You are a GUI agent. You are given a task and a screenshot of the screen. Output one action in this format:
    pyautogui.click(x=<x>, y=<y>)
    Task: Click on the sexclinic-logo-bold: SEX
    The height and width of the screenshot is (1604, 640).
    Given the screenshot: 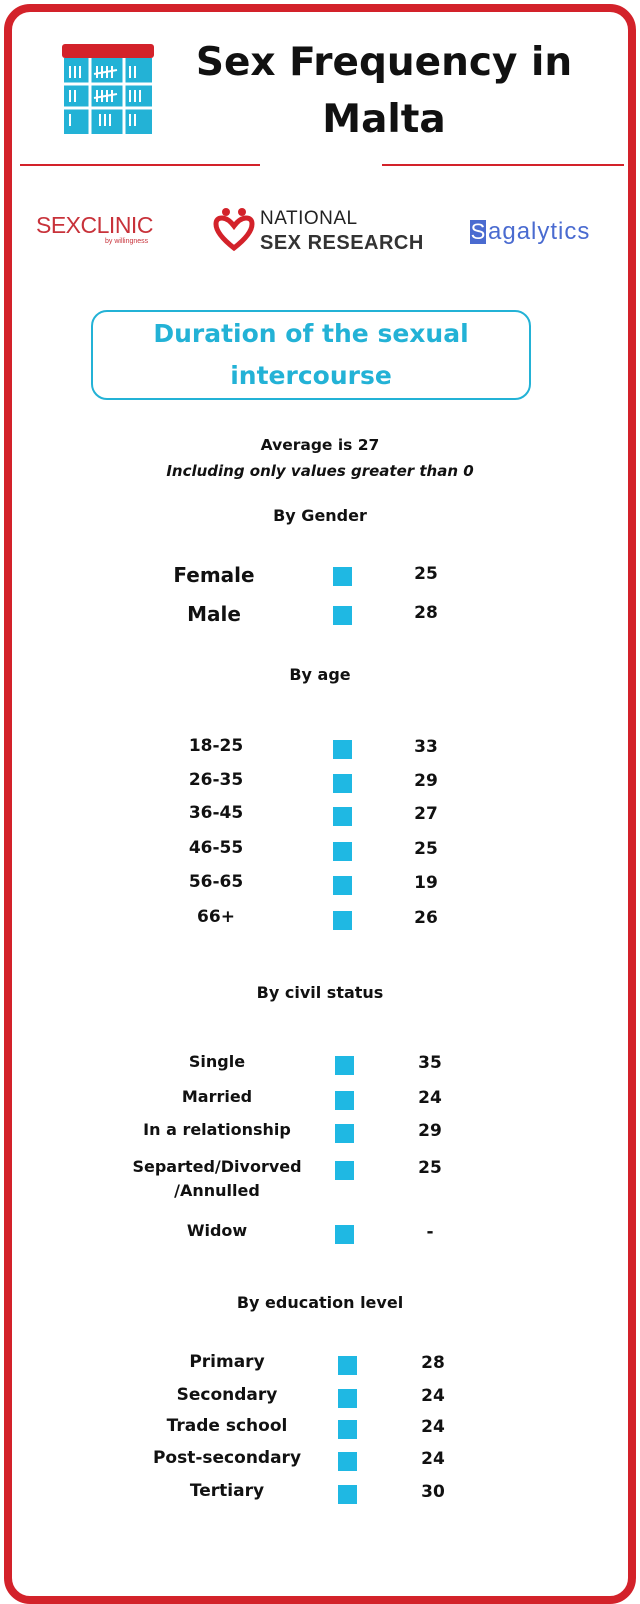 What is the action you would take?
    pyautogui.click(x=58, y=225)
    